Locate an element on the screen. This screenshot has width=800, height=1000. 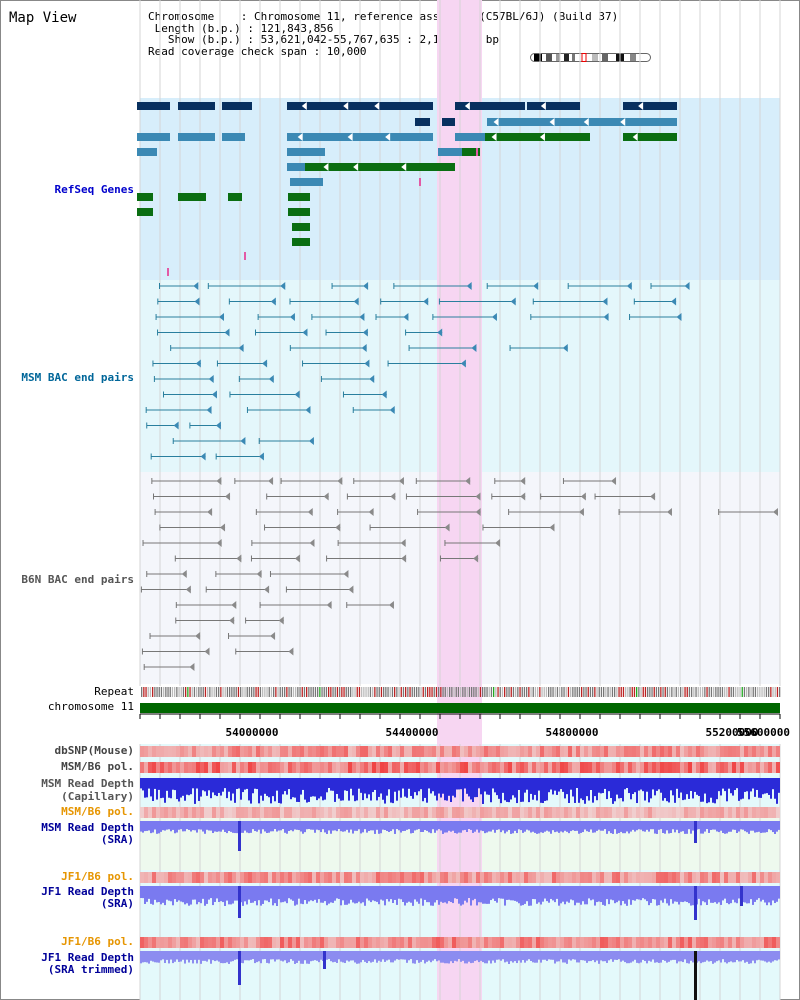
chromosome-label: chromosome 11 is located at coordinates (90, 706).